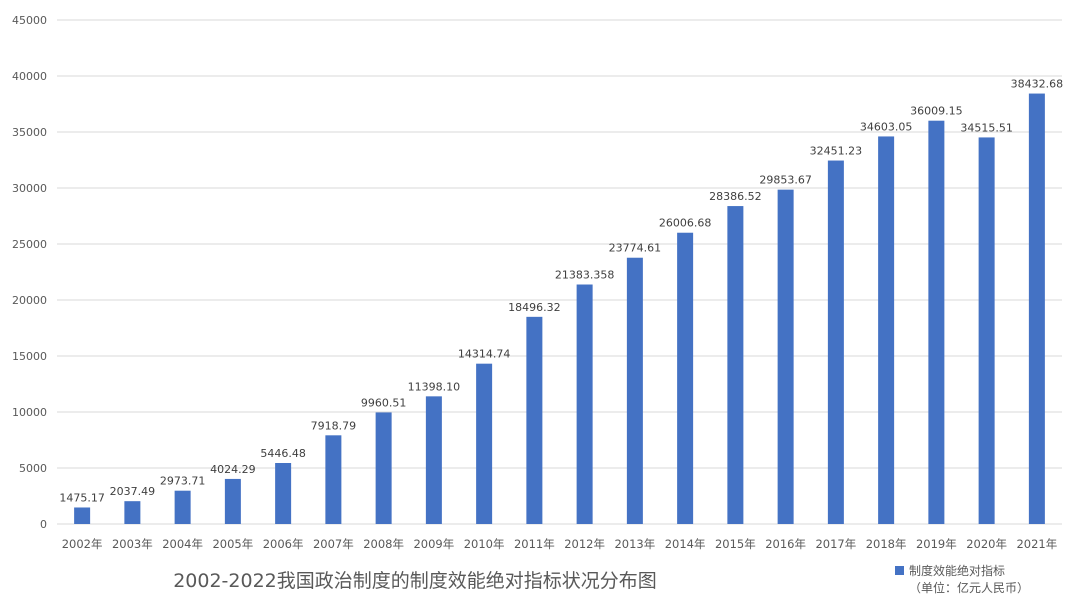 The width and height of the screenshot is (1080, 602). Describe the element at coordinates (835, 544) in the screenshot. I see `x-tick-label: 2017年` at that location.